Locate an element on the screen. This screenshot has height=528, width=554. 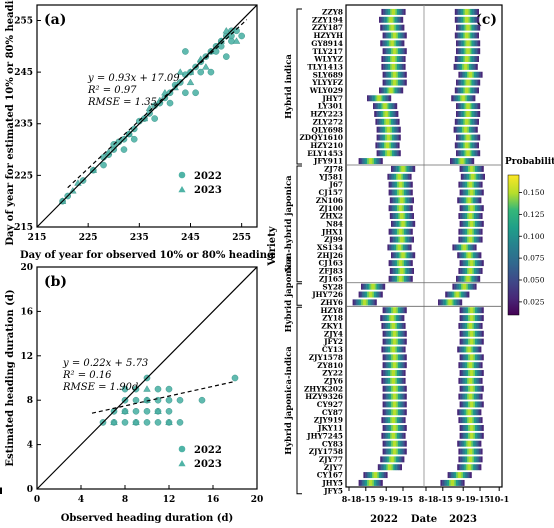
variety-label: ZY18 is located at coordinates (332, 318).